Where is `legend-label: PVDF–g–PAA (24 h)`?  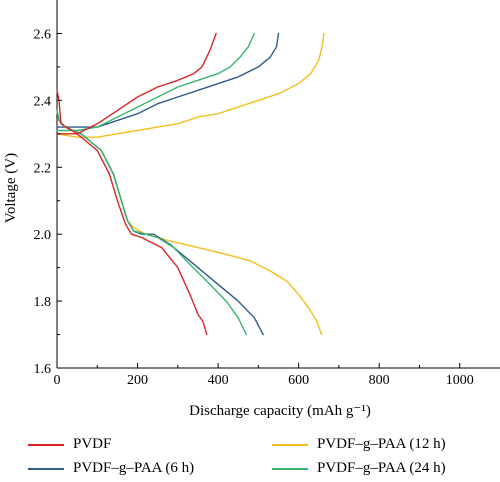
legend-label: PVDF–g–PAA (24 h) is located at coordinates (381, 468).